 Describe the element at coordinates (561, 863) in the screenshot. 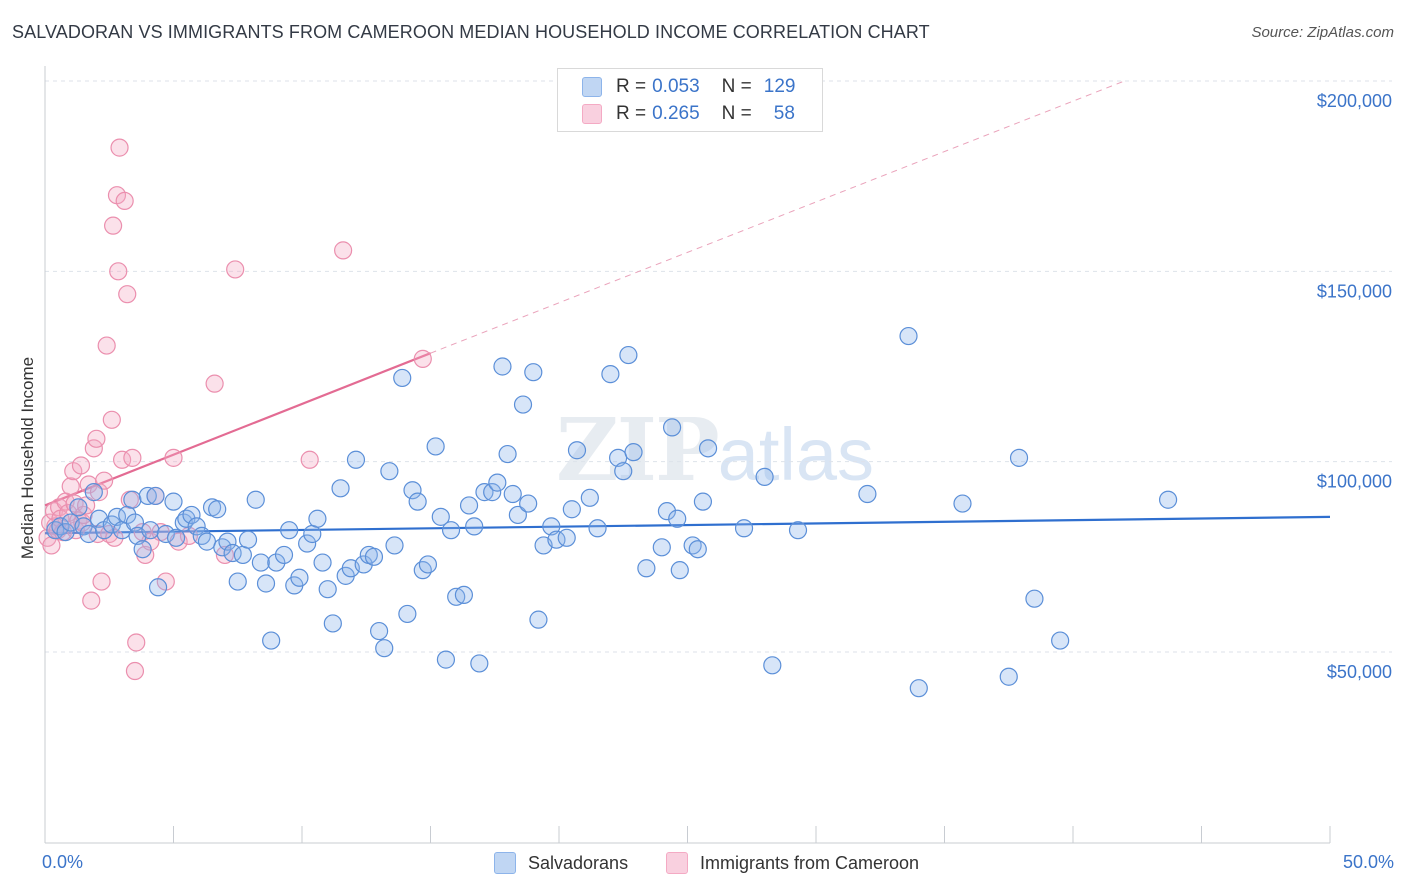

I see `bottom-legend-salvadorans: Salvadorans` at that location.